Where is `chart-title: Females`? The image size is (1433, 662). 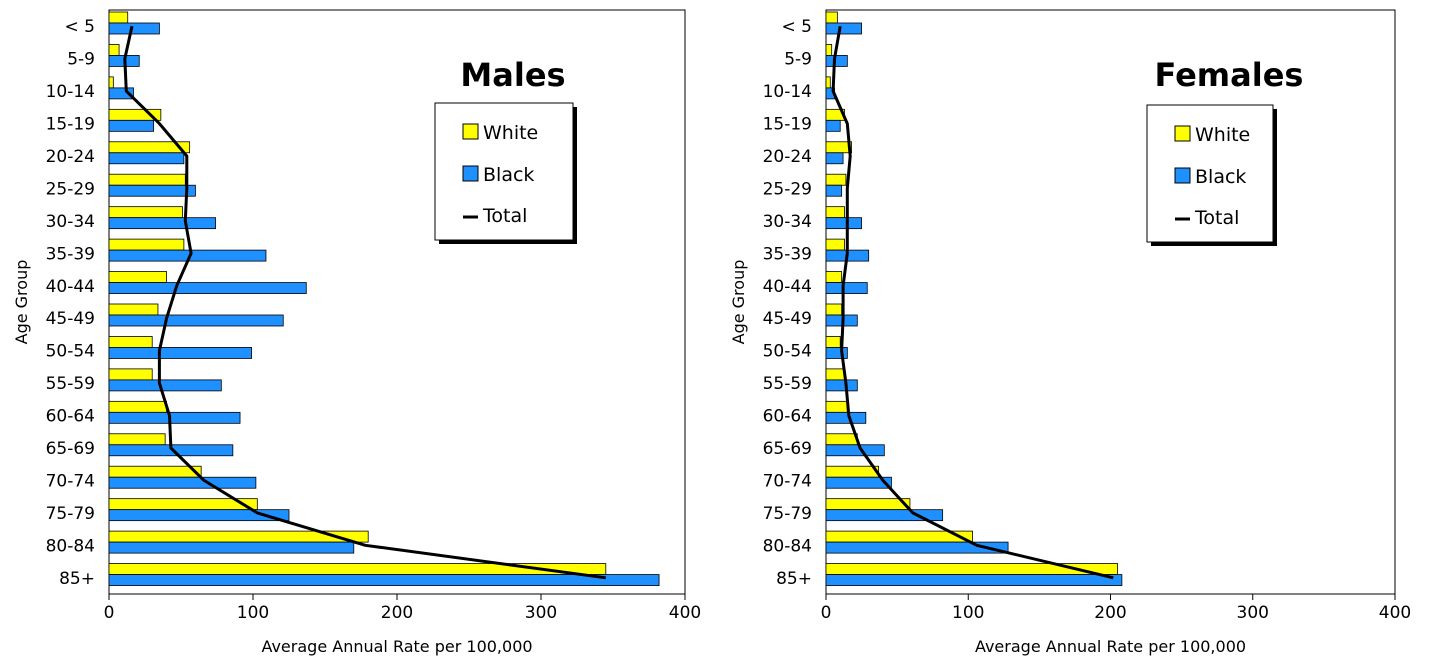
chart-title: Females is located at coordinates (1229, 75).